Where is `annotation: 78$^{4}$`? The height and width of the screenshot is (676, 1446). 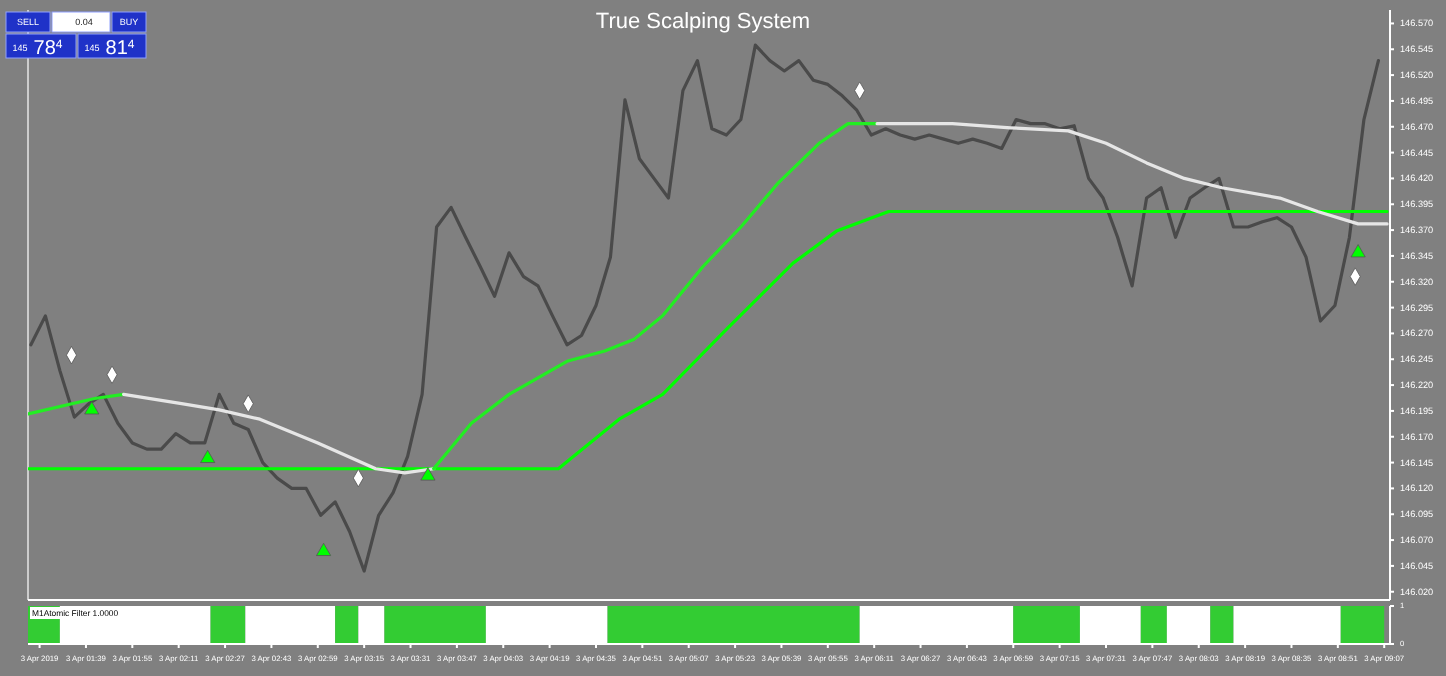 annotation: 78$^{4}$ is located at coordinates (48, 49).